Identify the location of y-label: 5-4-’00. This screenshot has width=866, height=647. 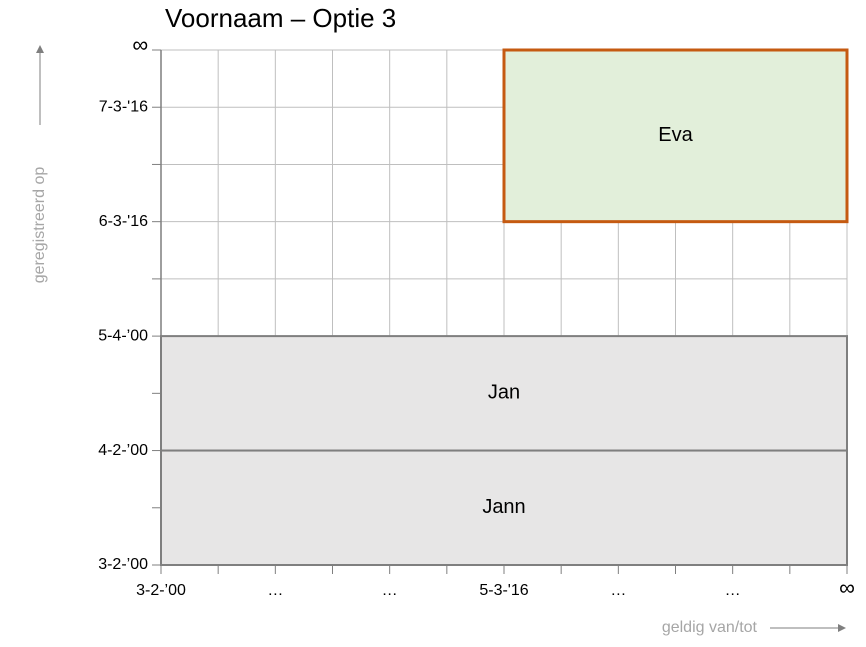
(123, 335).